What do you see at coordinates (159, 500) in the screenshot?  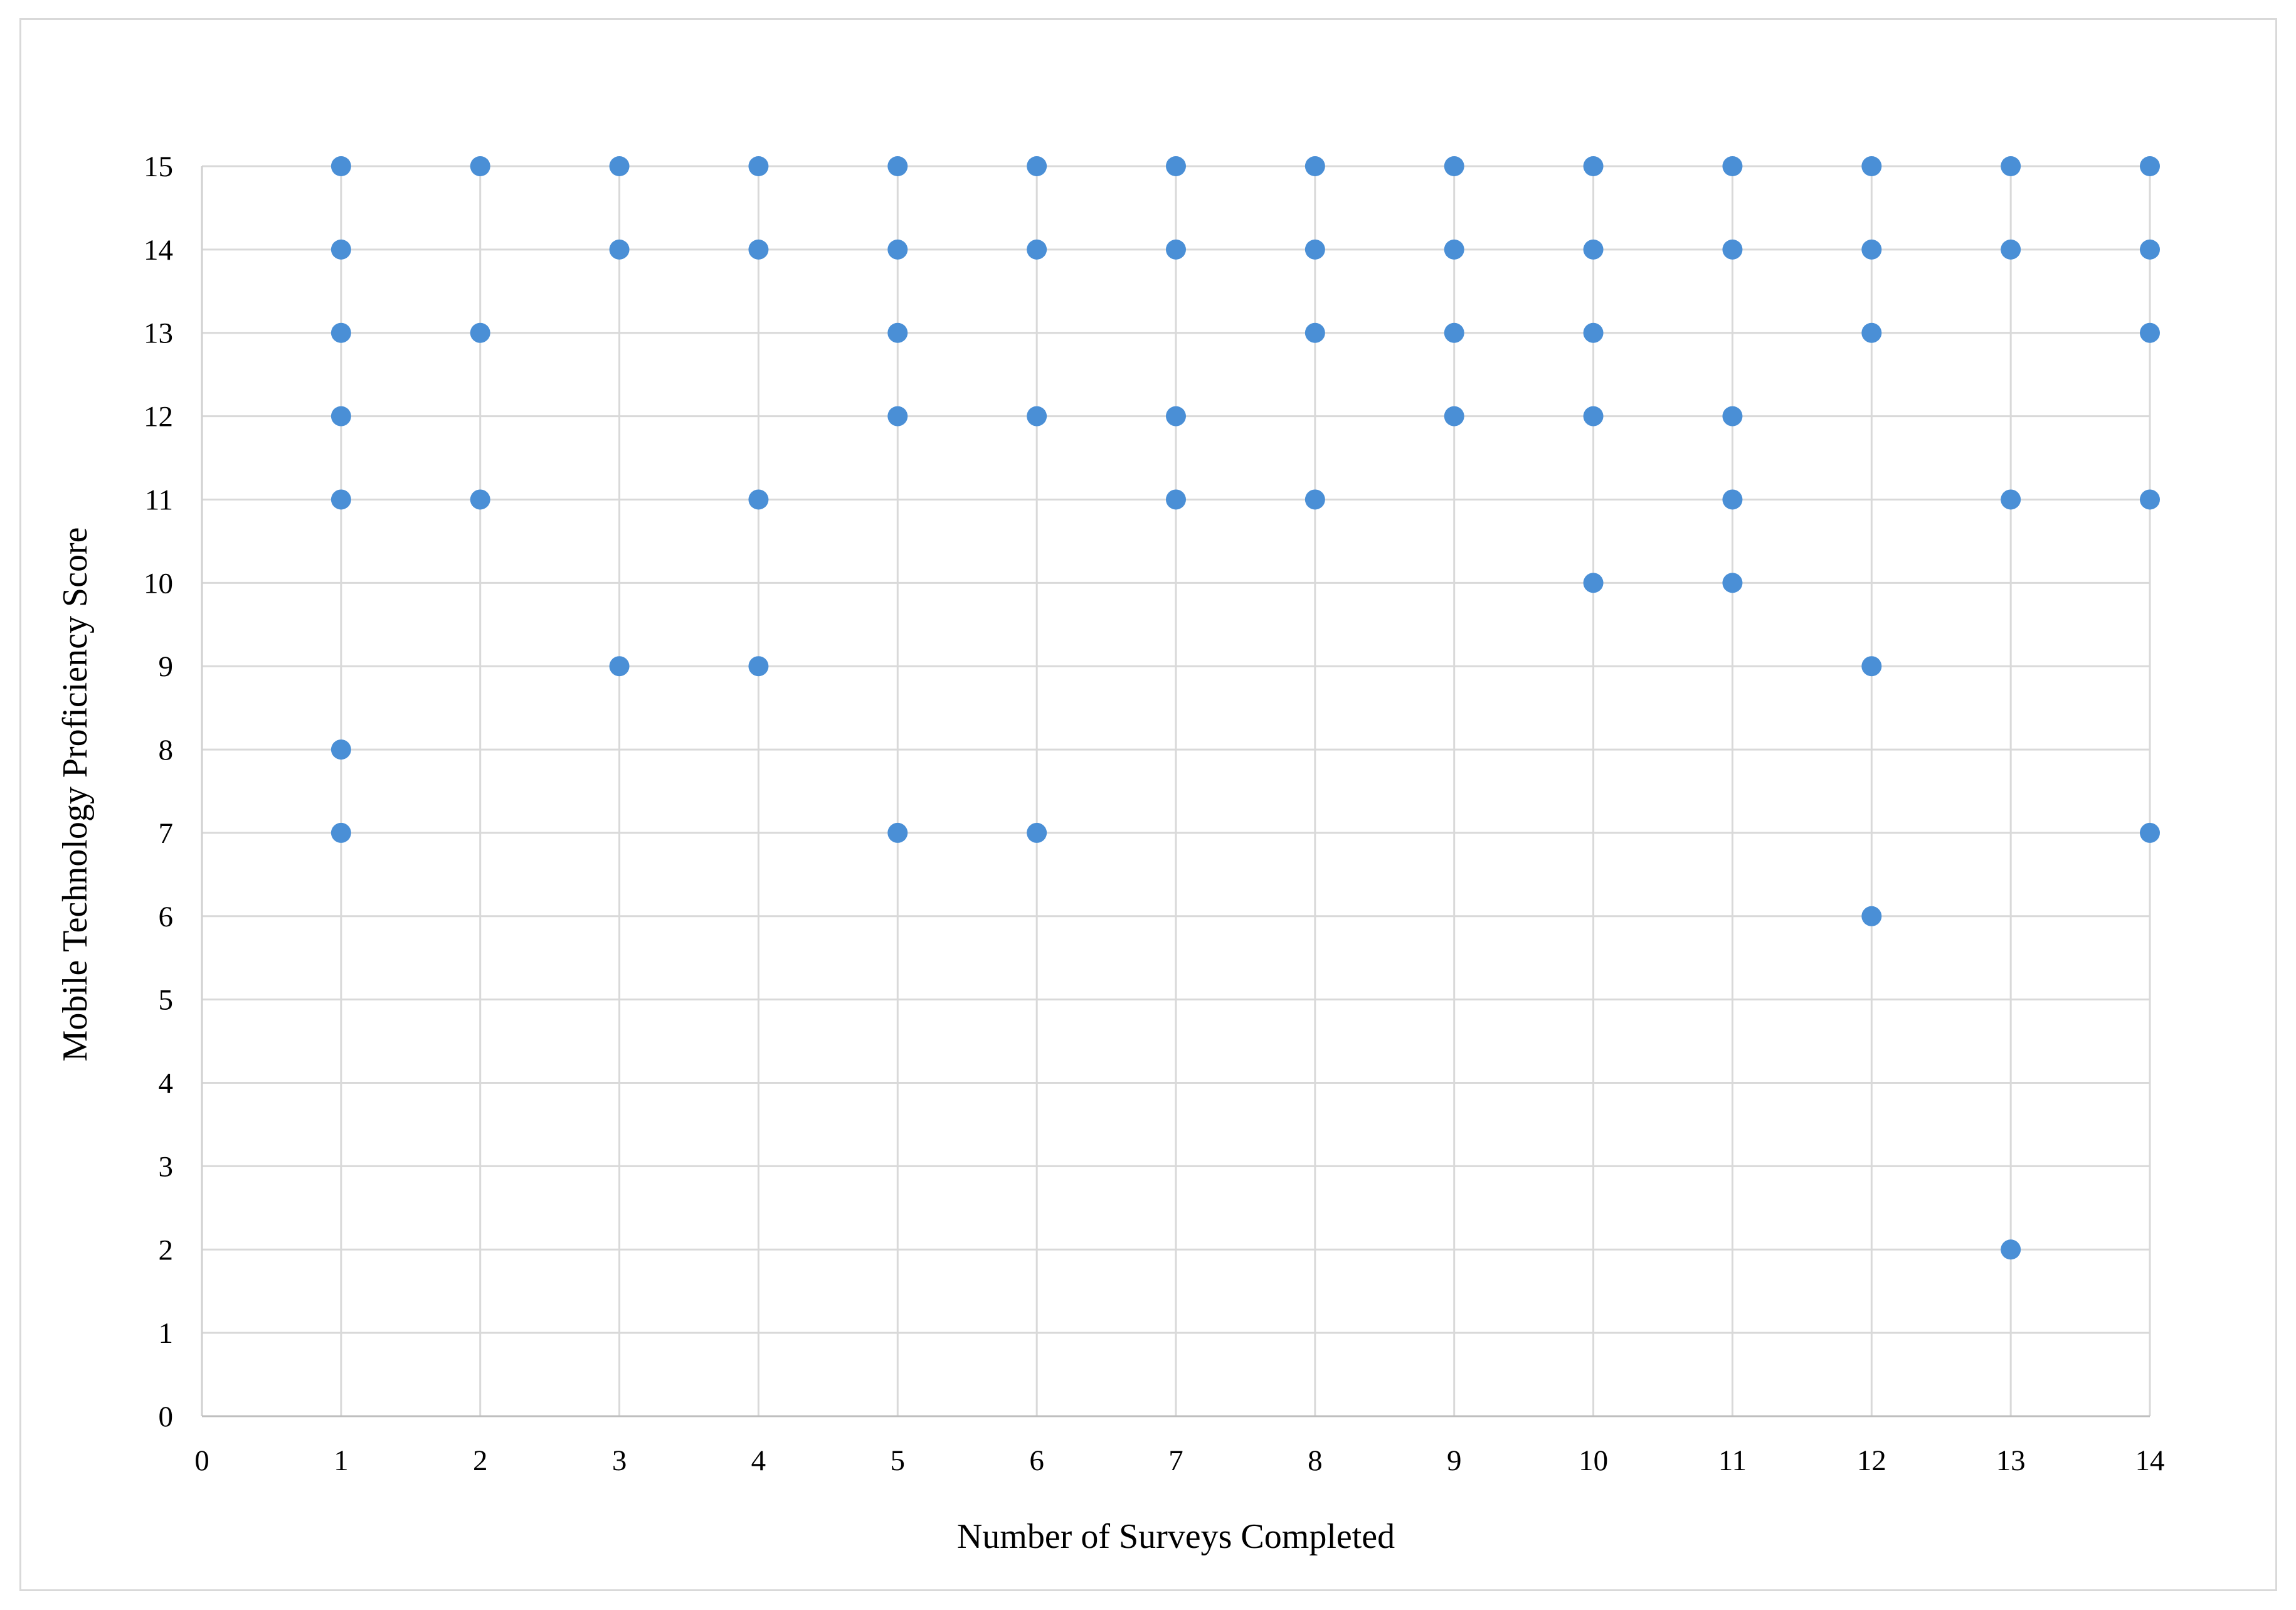 I see `y-tick-label-11: 11` at bounding box center [159, 500].